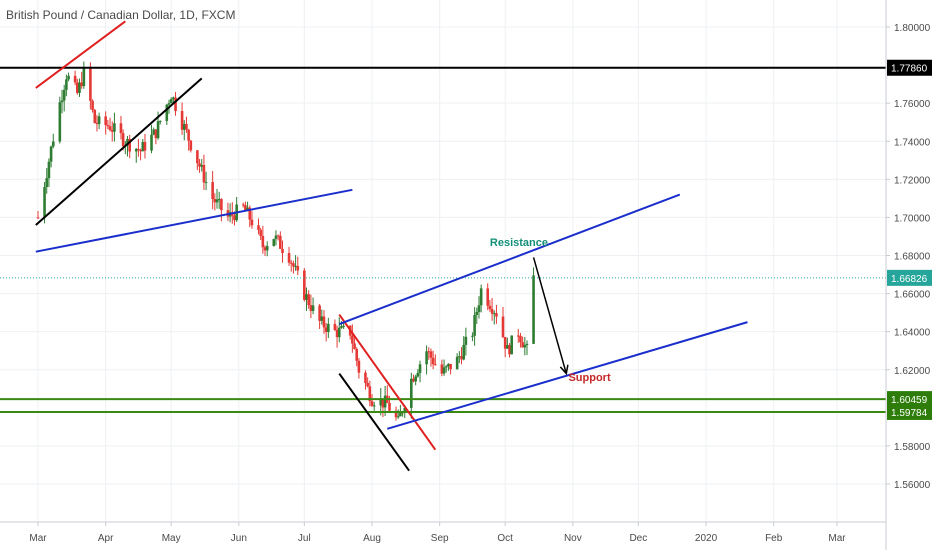 This screenshot has height=555, width=932. I want to click on x-tick-label: Apr, so click(106, 538).